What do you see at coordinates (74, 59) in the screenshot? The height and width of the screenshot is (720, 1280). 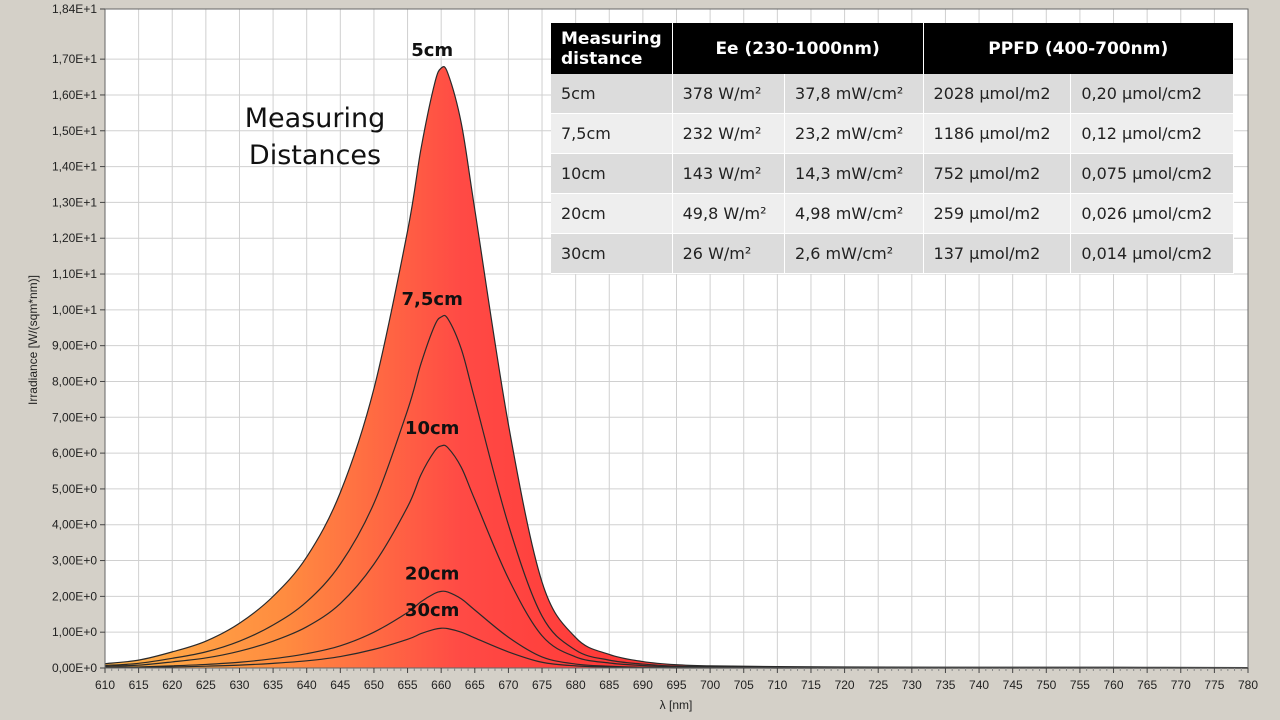 I see `y-tick-label: 1,70E+1` at bounding box center [74, 59].